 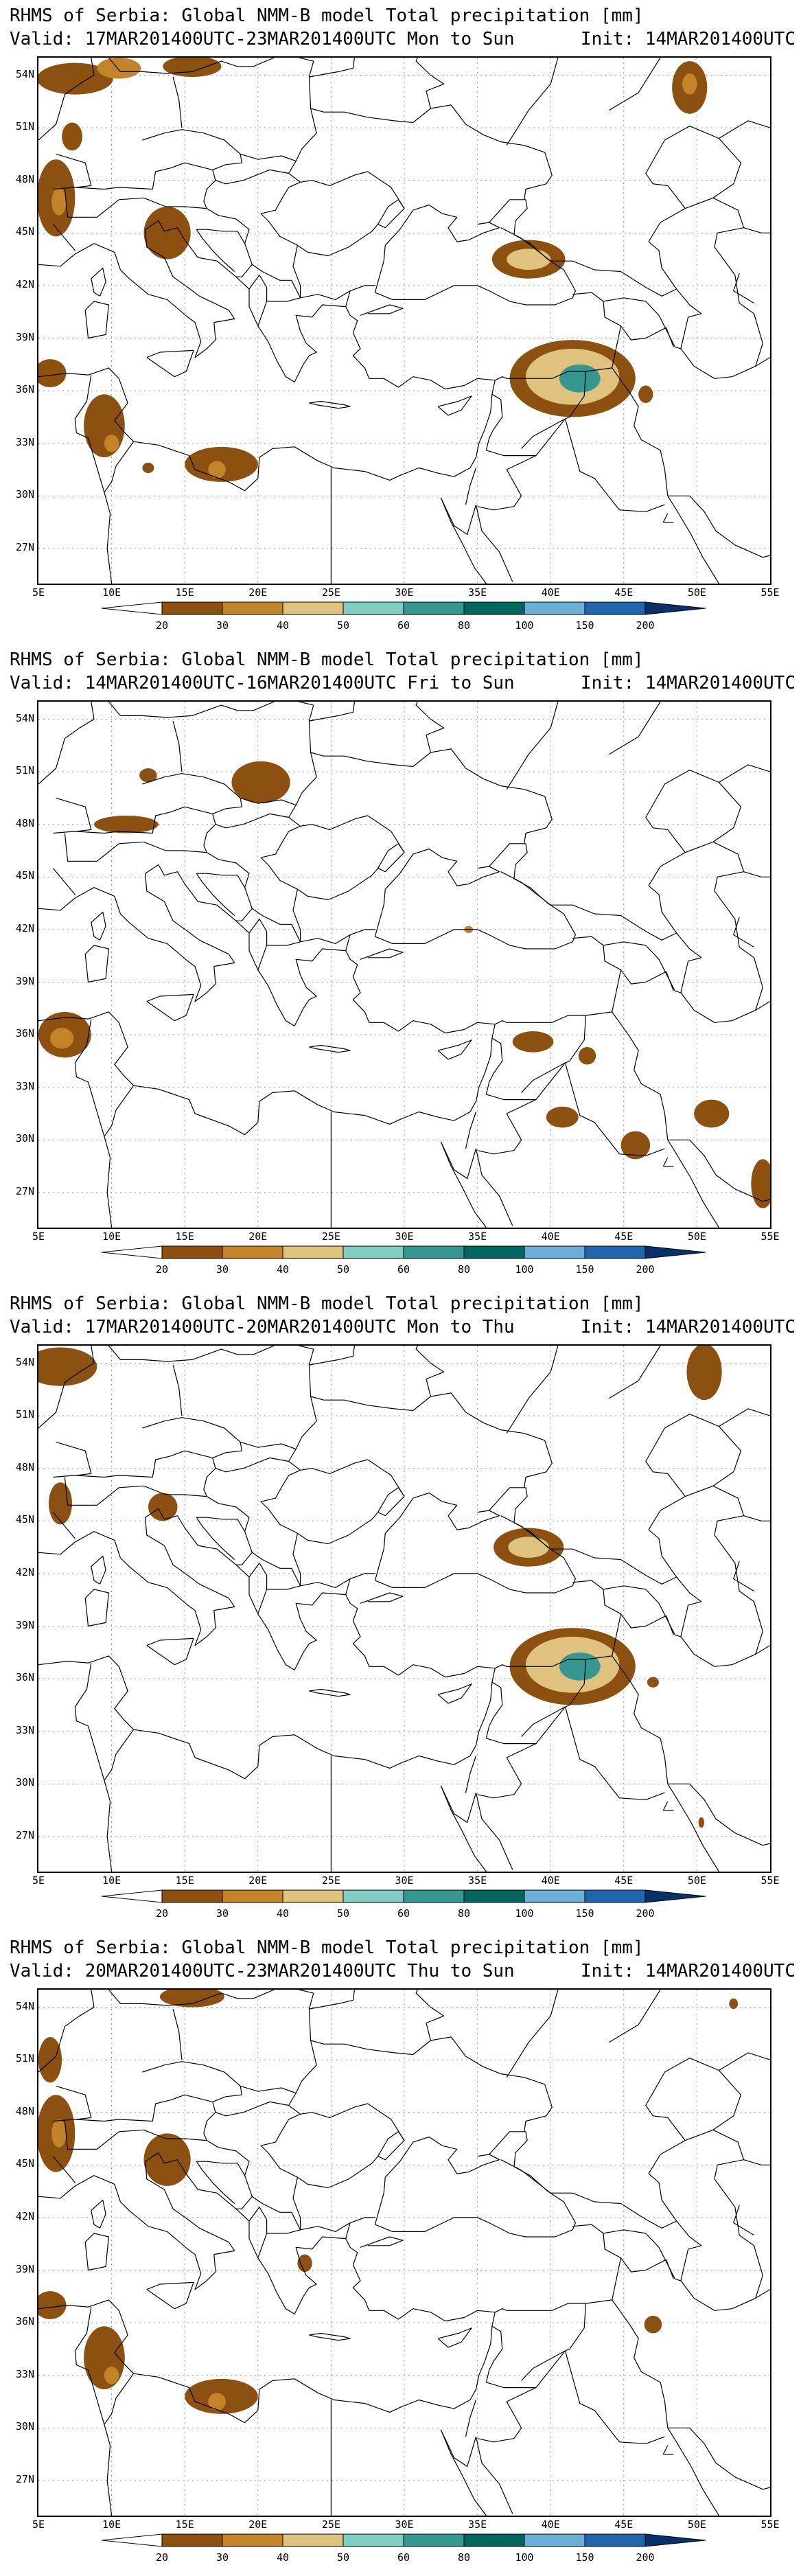 What do you see at coordinates (404, 2540) in the screenshot?
I see `colorbar` at bounding box center [404, 2540].